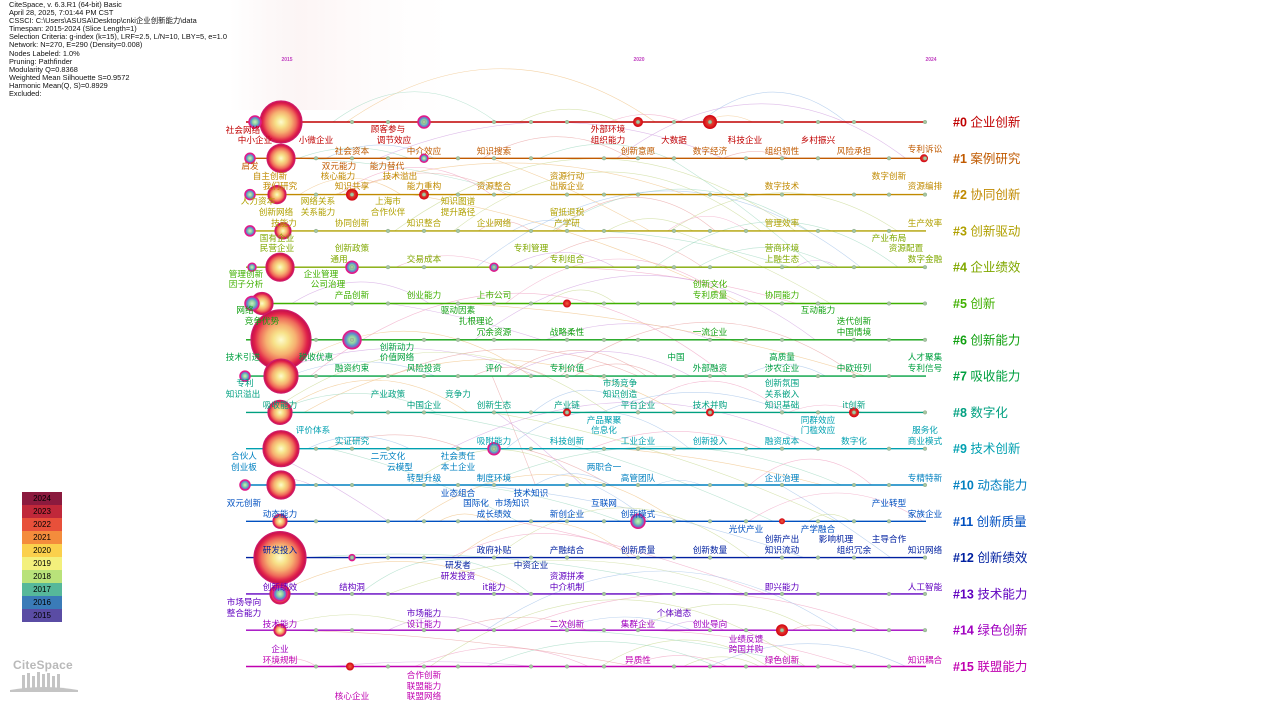 The width and height of the screenshot is (1269, 708). What do you see at coordinates (990, 485) in the screenshot?
I see `cluster-label: #10 动态能力` at bounding box center [990, 485].